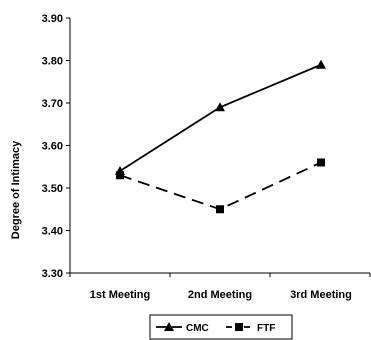  Describe the element at coordinates (52, 232) in the screenshot. I see `y-tick-label: 3.40` at that location.